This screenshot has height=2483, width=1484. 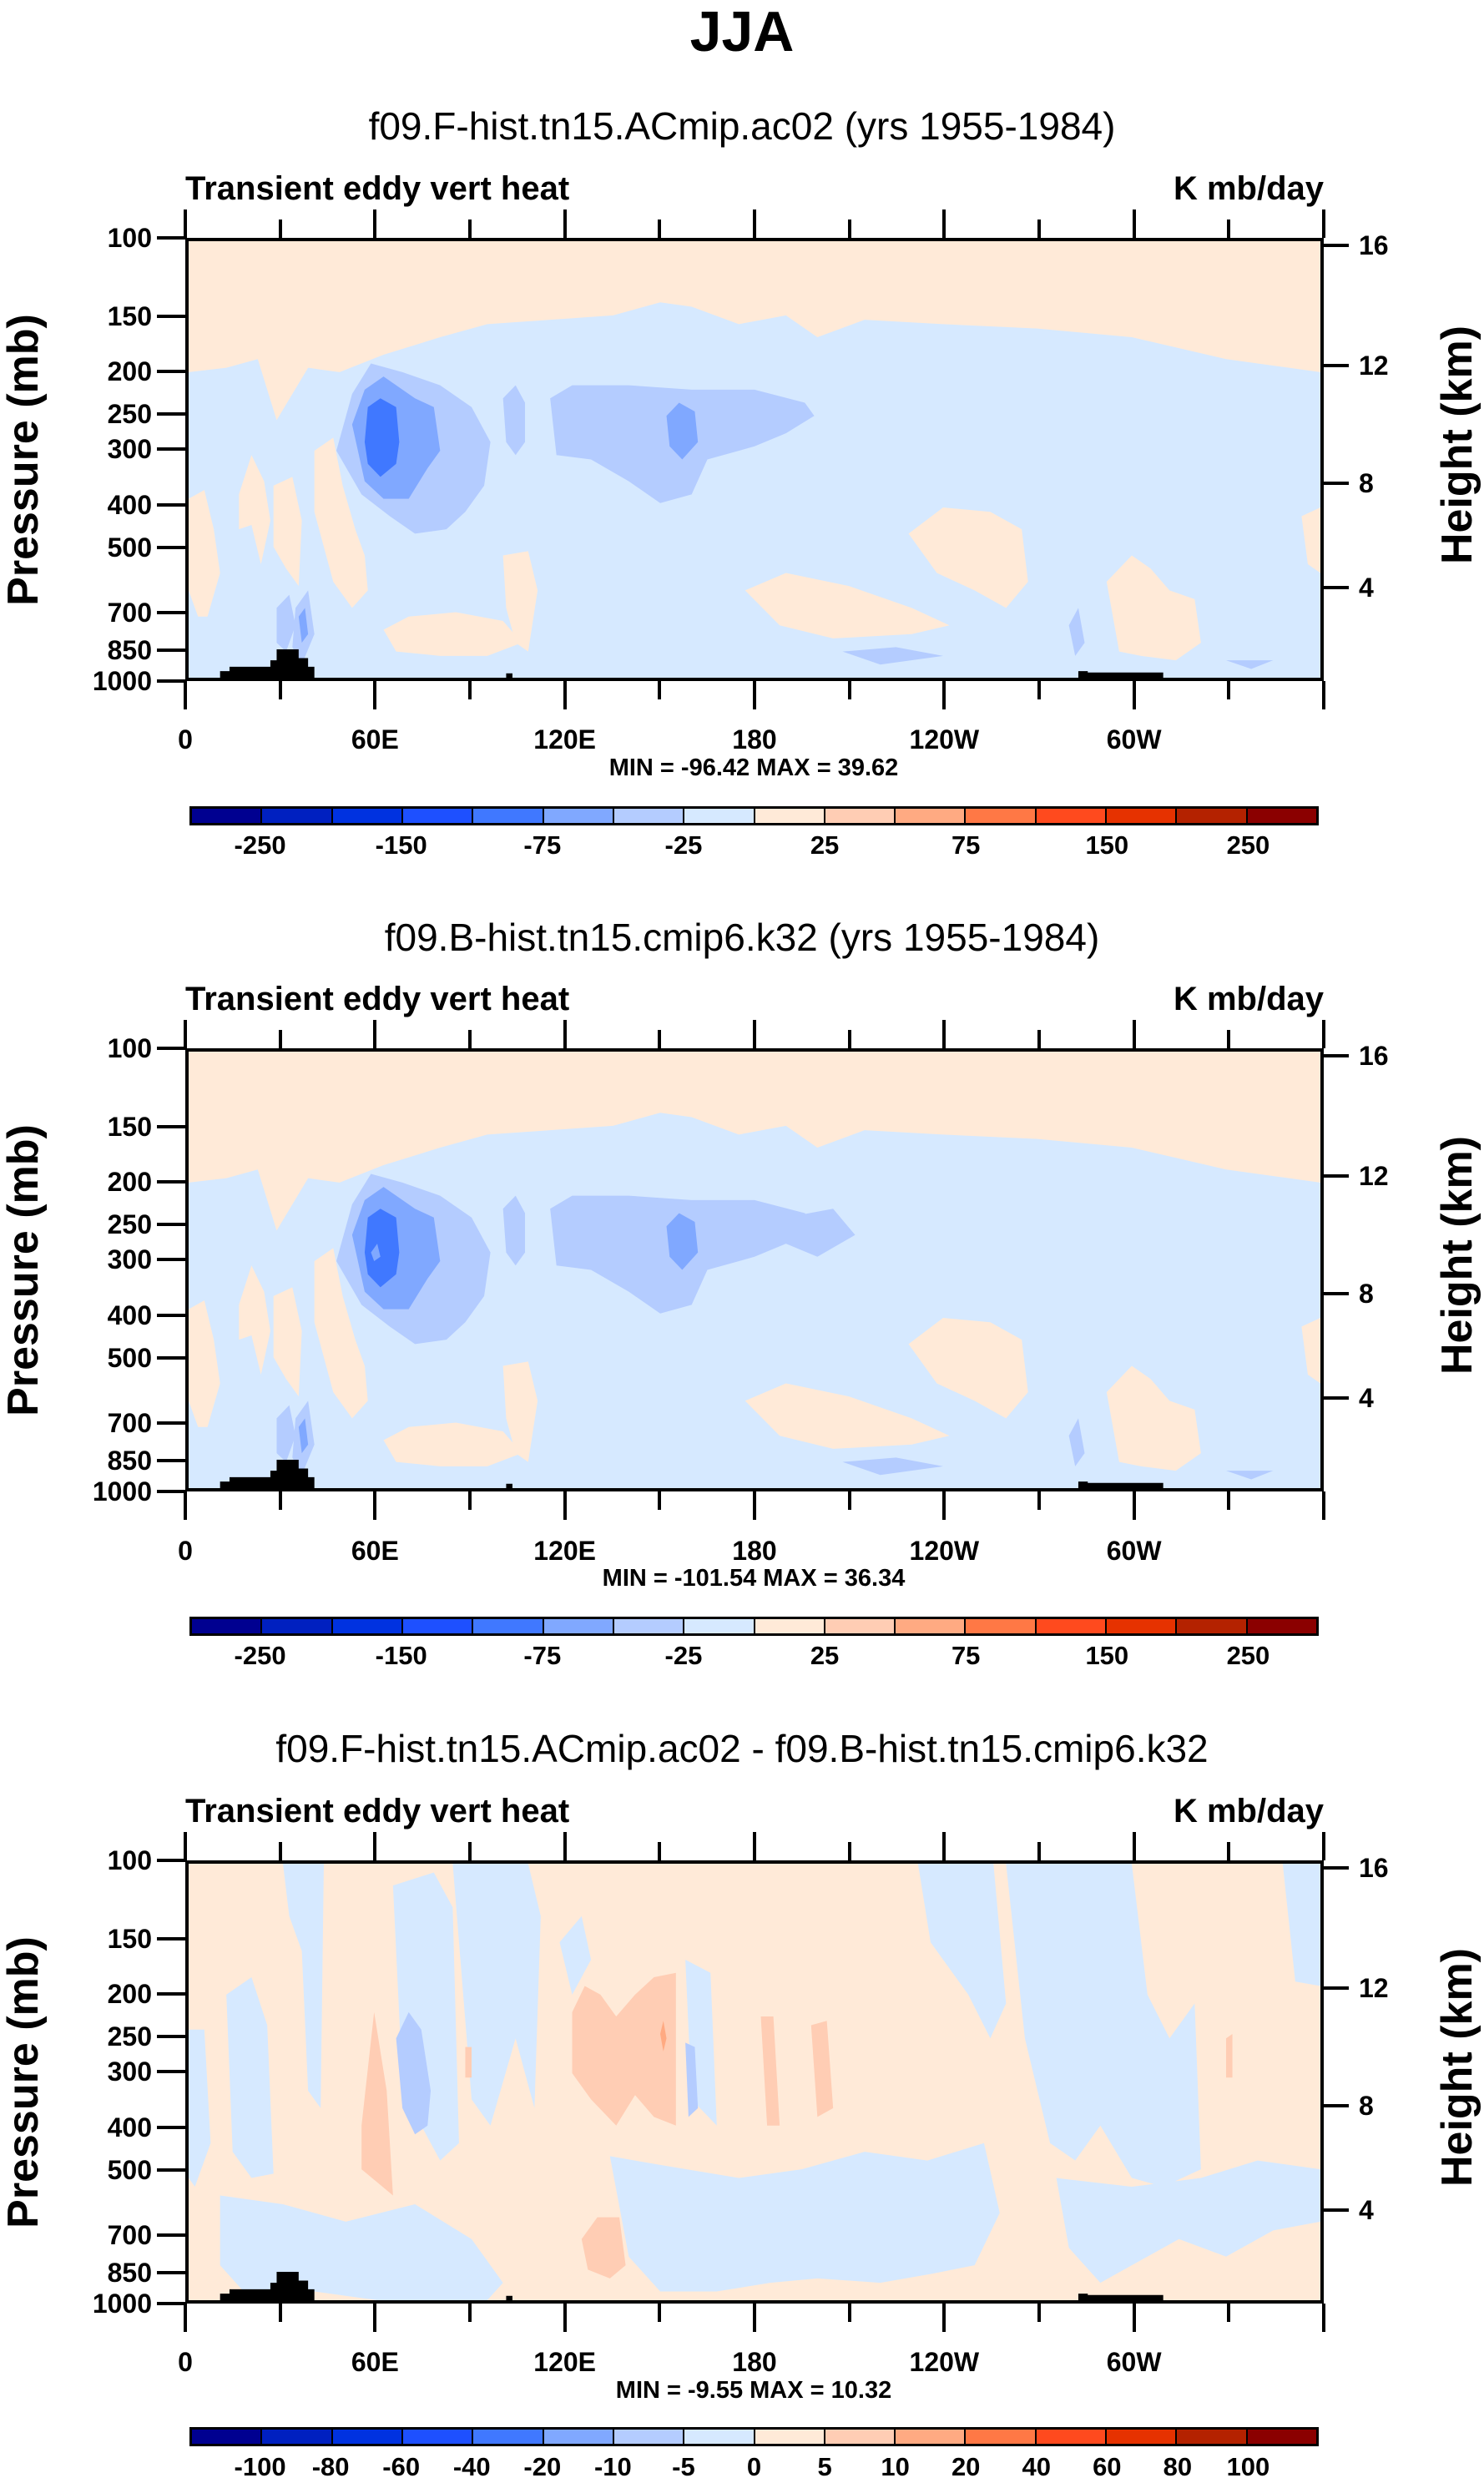 What do you see at coordinates (1107, 1655) in the screenshot?
I see `colorbar-label: 150` at bounding box center [1107, 1655].